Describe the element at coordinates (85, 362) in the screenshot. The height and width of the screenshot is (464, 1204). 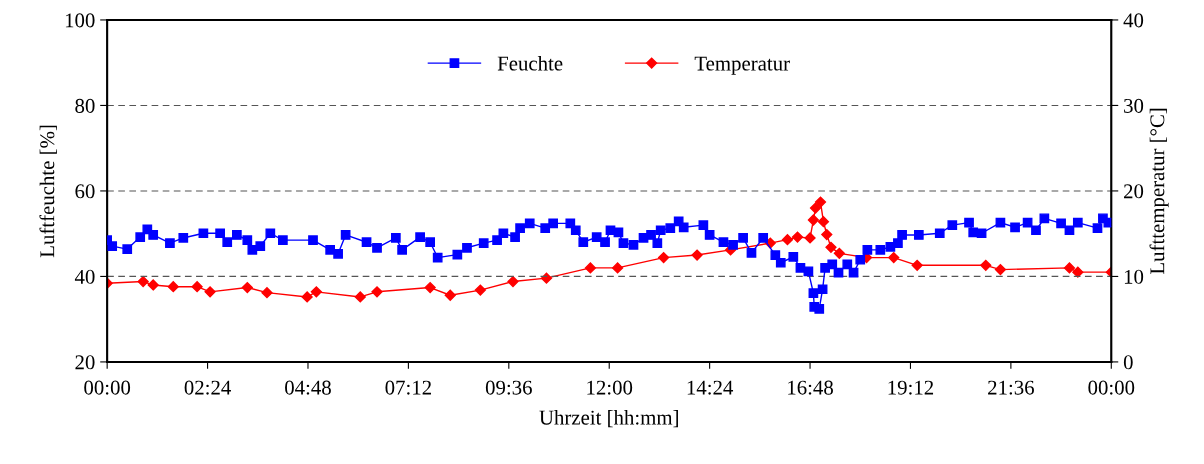
I see `y-tick-label: 20` at that location.